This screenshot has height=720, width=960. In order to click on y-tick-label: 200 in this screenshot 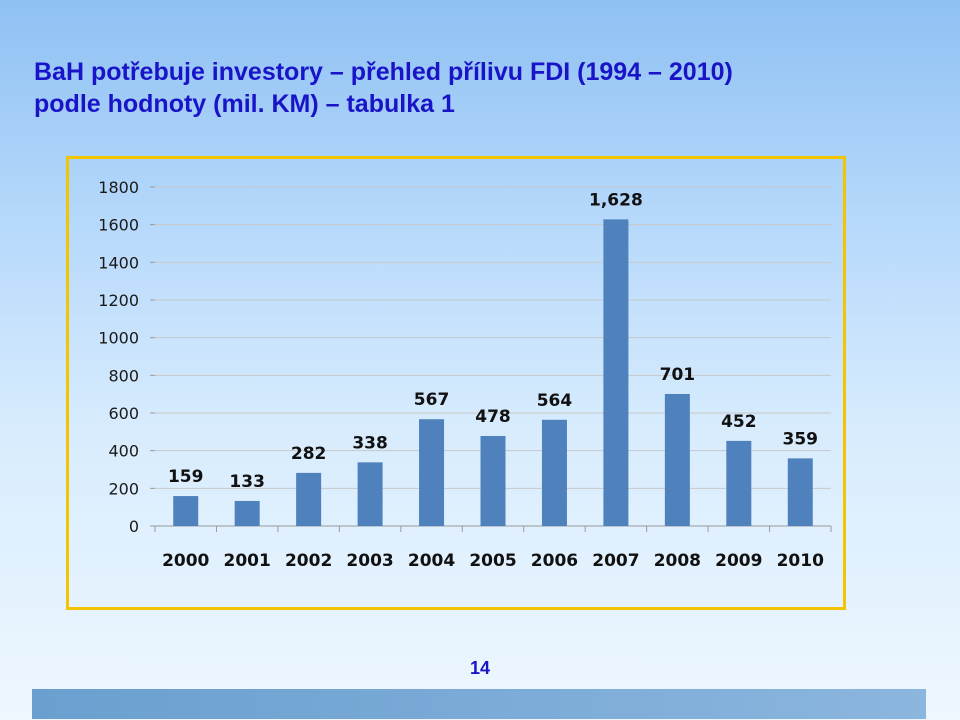, I will do `click(123, 488)`.